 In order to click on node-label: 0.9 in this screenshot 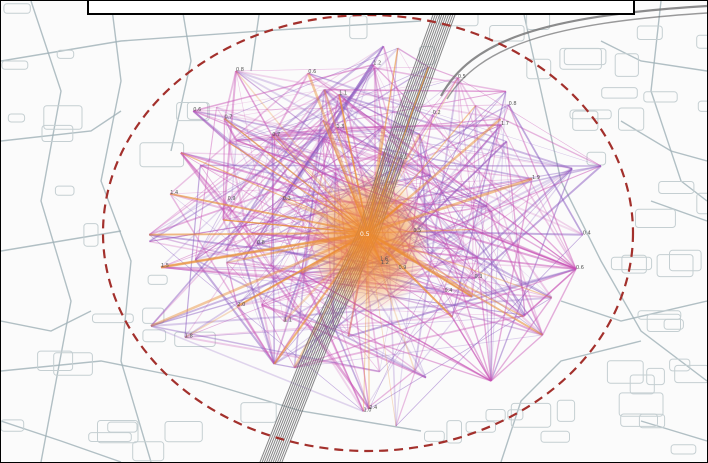, I will do `click(232, 199)`.